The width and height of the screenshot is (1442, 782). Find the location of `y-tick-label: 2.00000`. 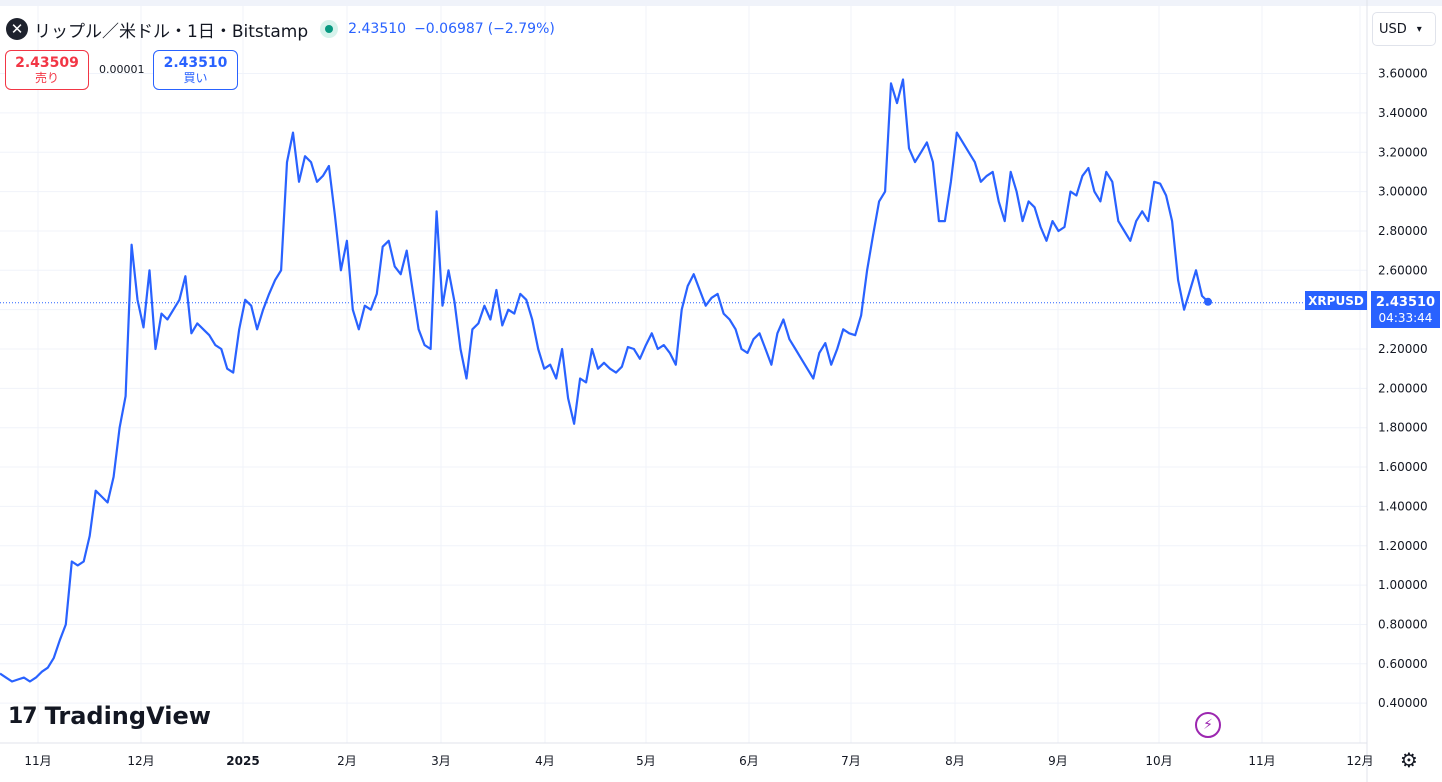

y-tick-label: 2.00000 is located at coordinates (1403, 388).